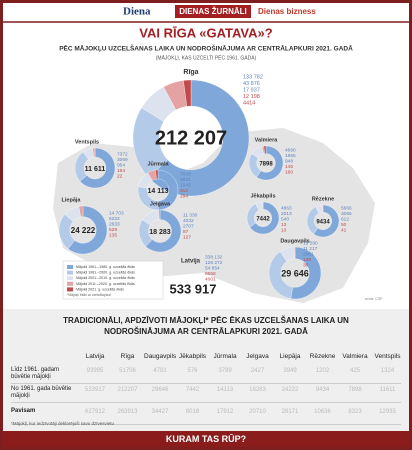 The image size is (412, 450). What do you see at coordinates (374, 299) in the screenshot?
I see `credit: avots: CSP` at bounding box center [374, 299].